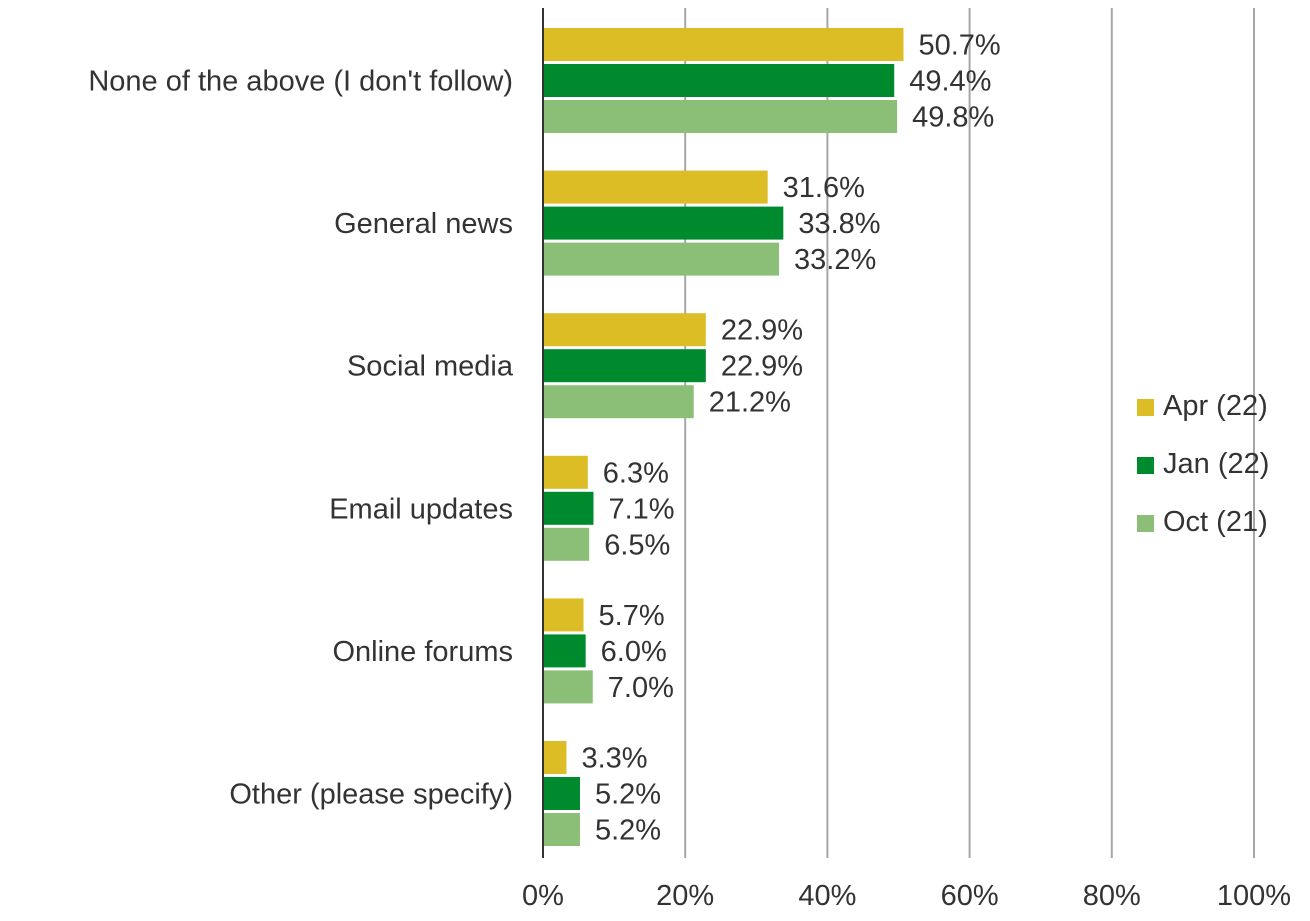 This screenshot has width=1310, height=921. Describe the element at coordinates (421, 509) in the screenshot. I see `category-label: Email updates` at that location.